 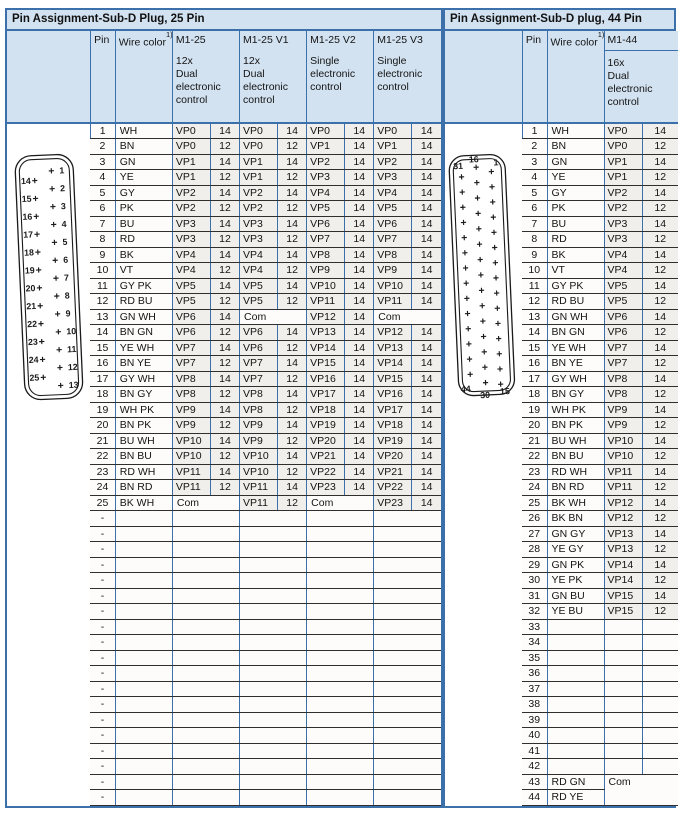 What do you see at coordinates (103, 487) in the screenshot?
I see `pin-cell: 24` at bounding box center [103, 487].